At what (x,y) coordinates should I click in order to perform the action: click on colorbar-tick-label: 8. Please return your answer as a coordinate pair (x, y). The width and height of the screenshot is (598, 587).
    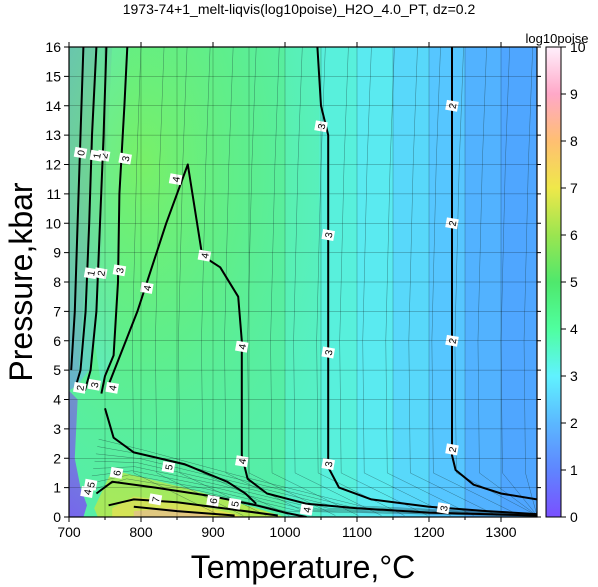
    Looking at the image, I should click on (574, 141).